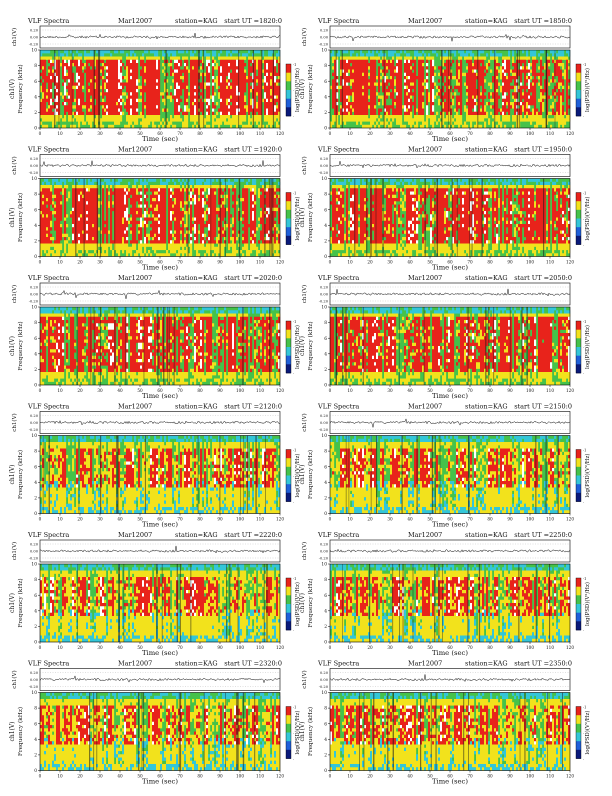 This screenshot has height=796, width=612. Describe the element at coordinates (470, 133) in the screenshot. I see `x-tick-label: 70` at that location.